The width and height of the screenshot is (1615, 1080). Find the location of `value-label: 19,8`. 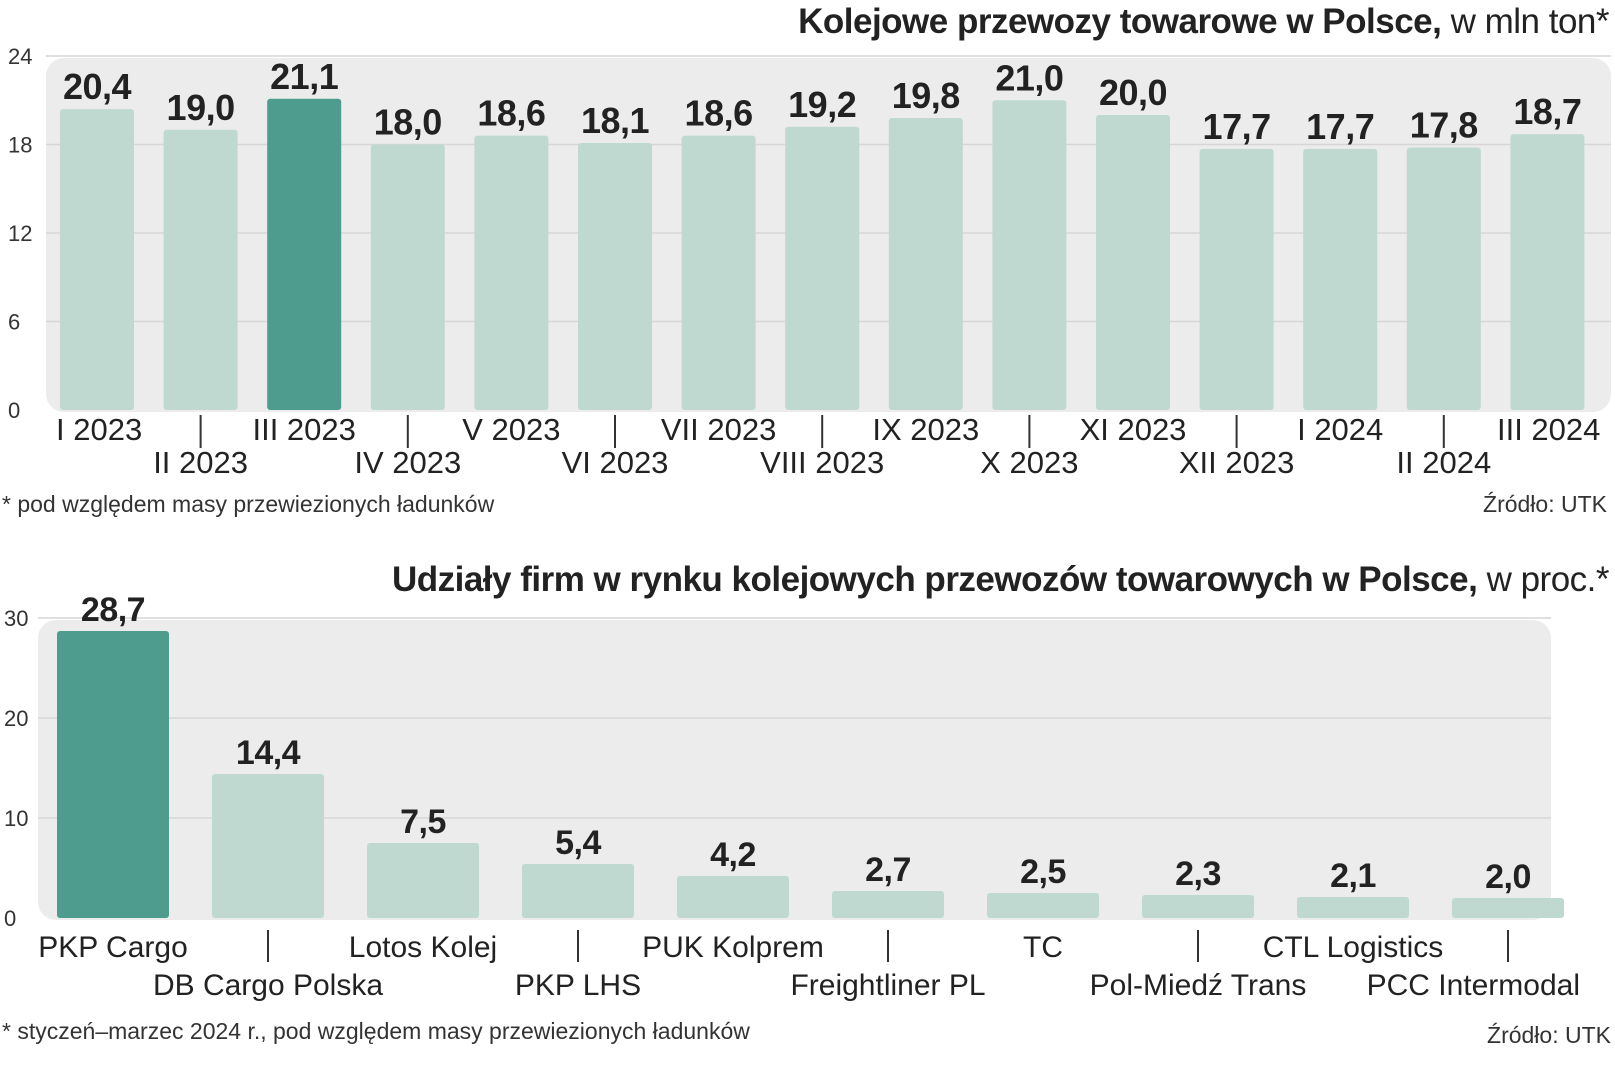

value-label: 19,8 is located at coordinates (926, 95).